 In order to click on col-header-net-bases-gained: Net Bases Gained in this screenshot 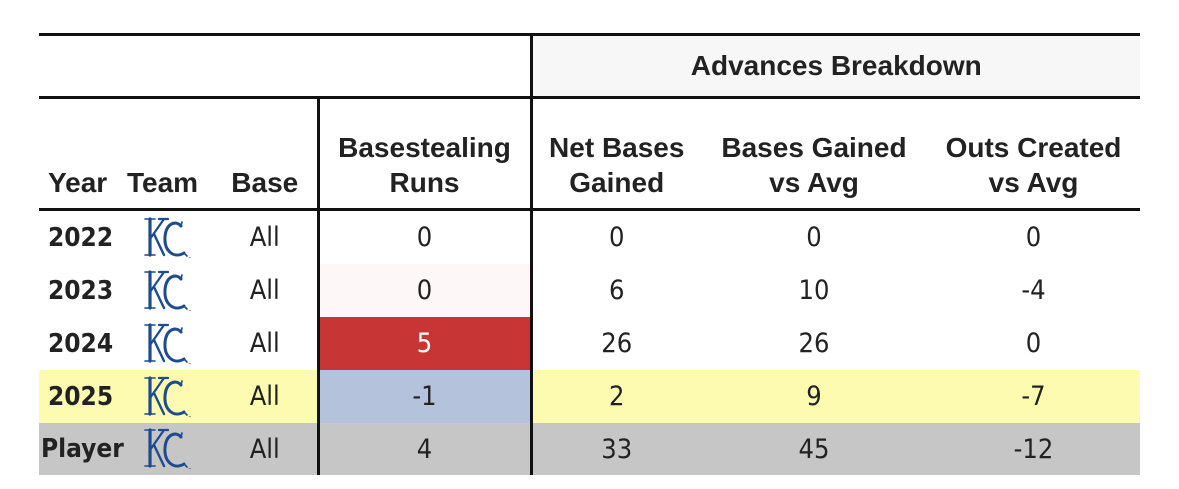, I will do `click(616, 154)`.